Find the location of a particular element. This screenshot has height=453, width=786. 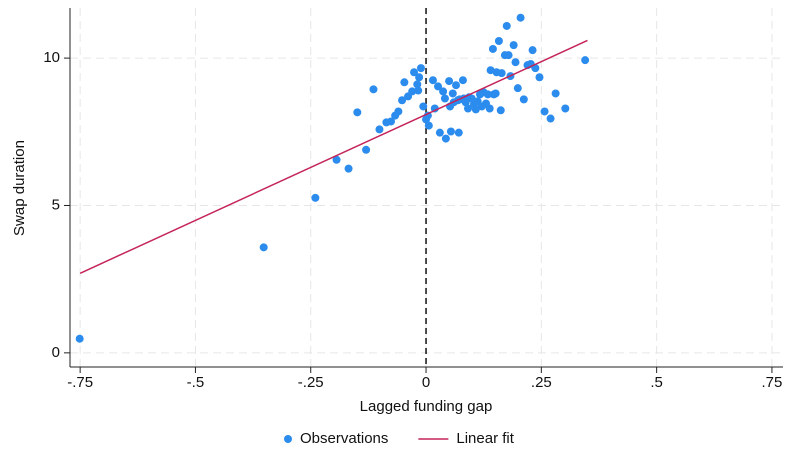

legend-label: Linear fit is located at coordinates (485, 438).